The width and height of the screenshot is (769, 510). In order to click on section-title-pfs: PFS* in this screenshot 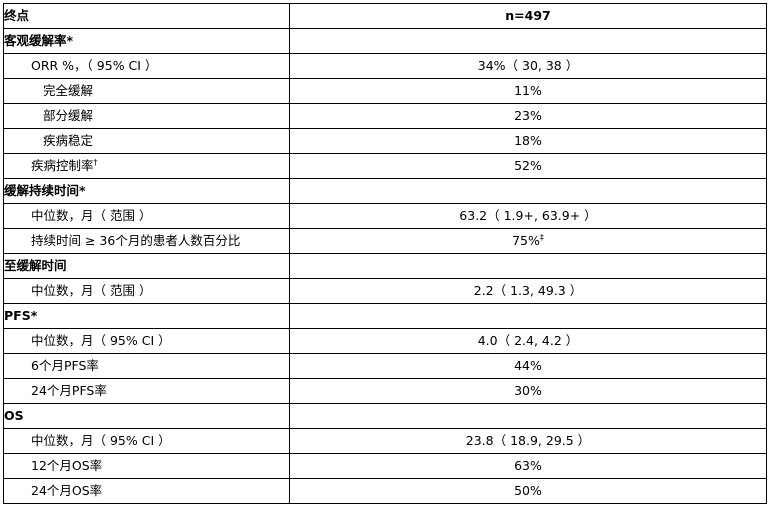, I will do `click(146, 316)`.